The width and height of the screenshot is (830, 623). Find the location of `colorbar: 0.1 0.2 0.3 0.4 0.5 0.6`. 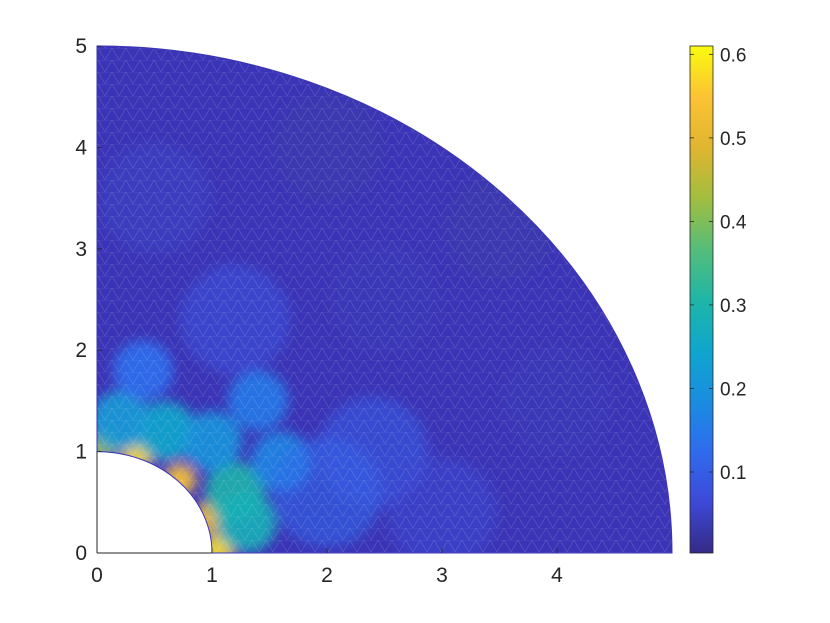

colorbar: 0.1 0.2 0.3 0.4 0.5 0.6 is located at coordinates (718, 299).